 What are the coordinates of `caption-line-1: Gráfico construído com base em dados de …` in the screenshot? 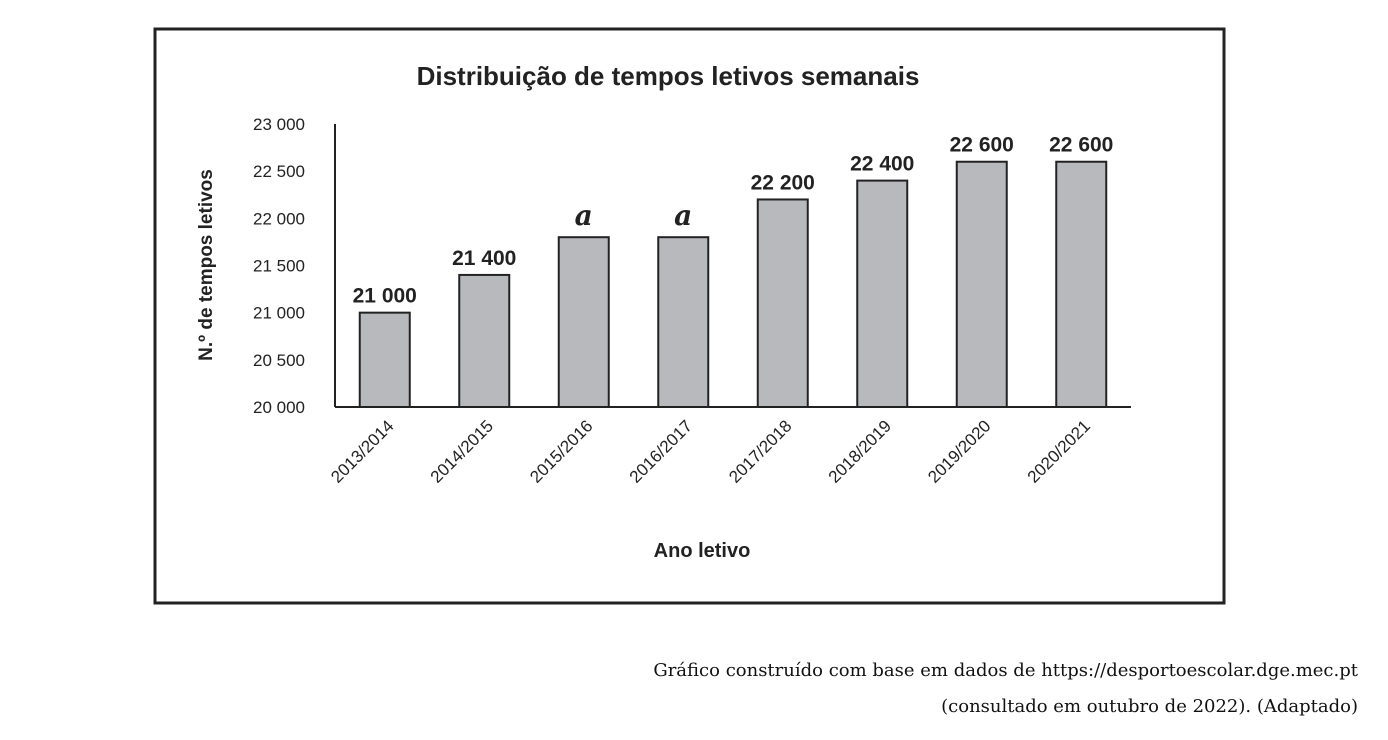 It's located at (1005, 670).